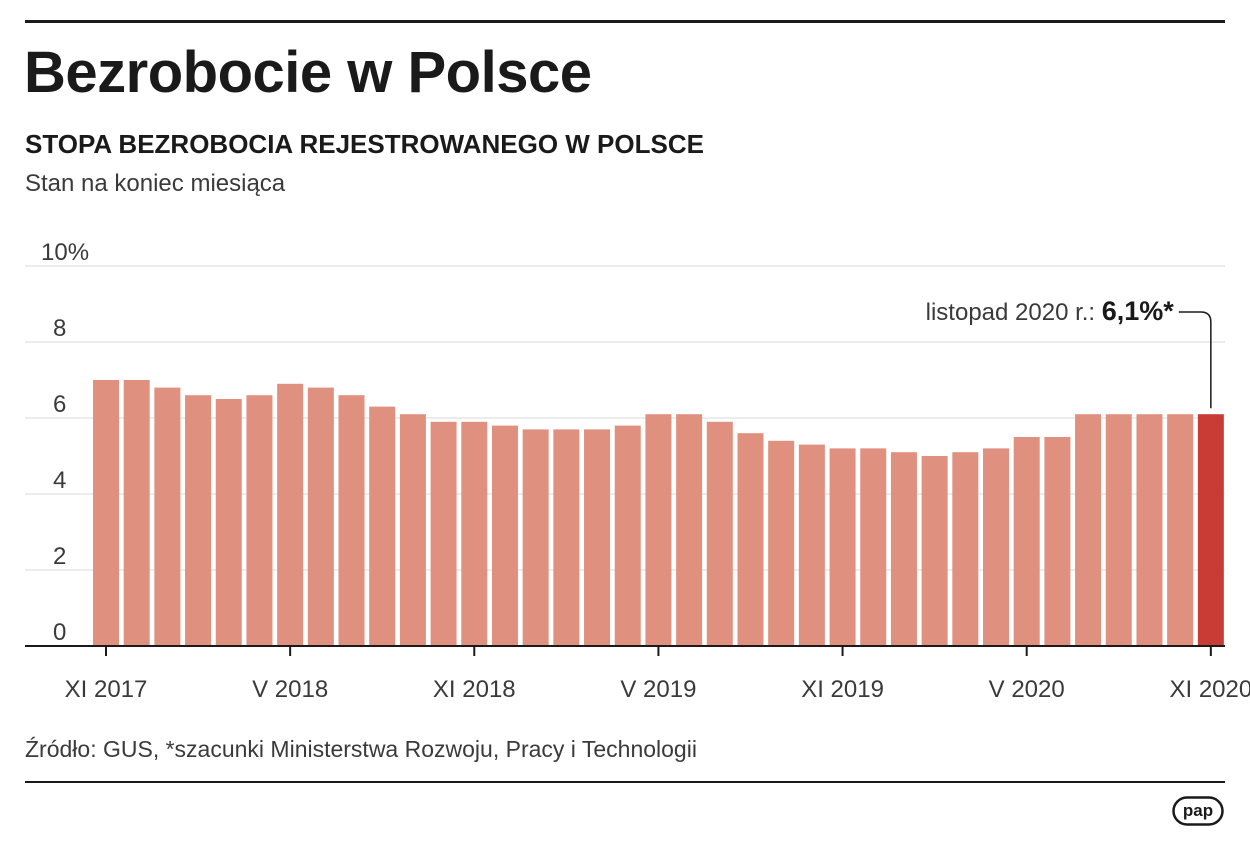 Image resolution: width=1250 pixels, height=851 pixels. I want to click on y-tick-label: 4, so click(59, 480).